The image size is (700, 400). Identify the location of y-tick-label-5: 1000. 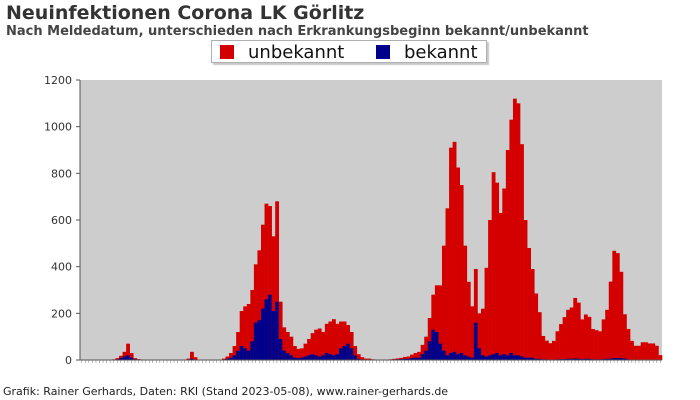
(58, 127).